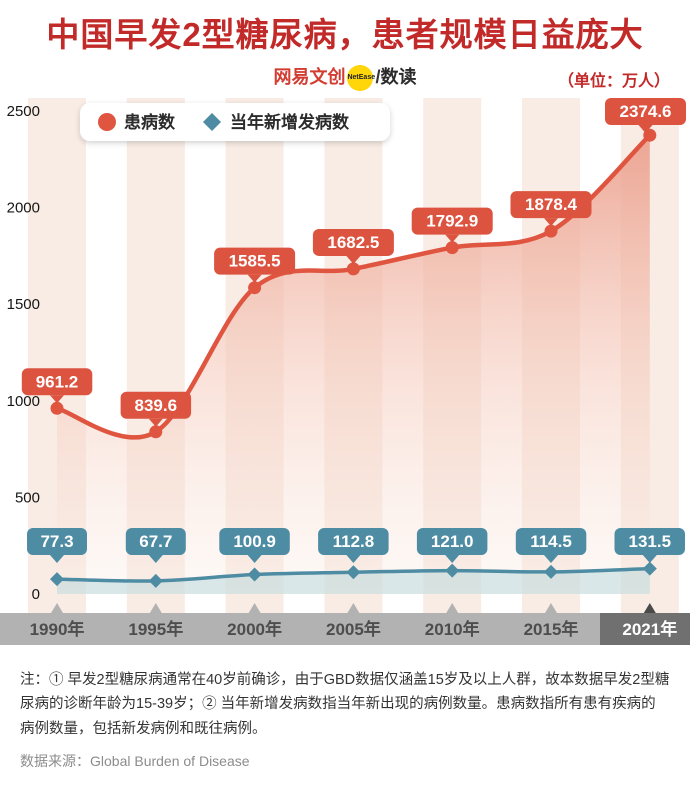 The width and height of the screenshot is (690, 800). Describe the element at coordinates (398, 76) in the screenshot. I see `brand-shudu: 数读` at that location.